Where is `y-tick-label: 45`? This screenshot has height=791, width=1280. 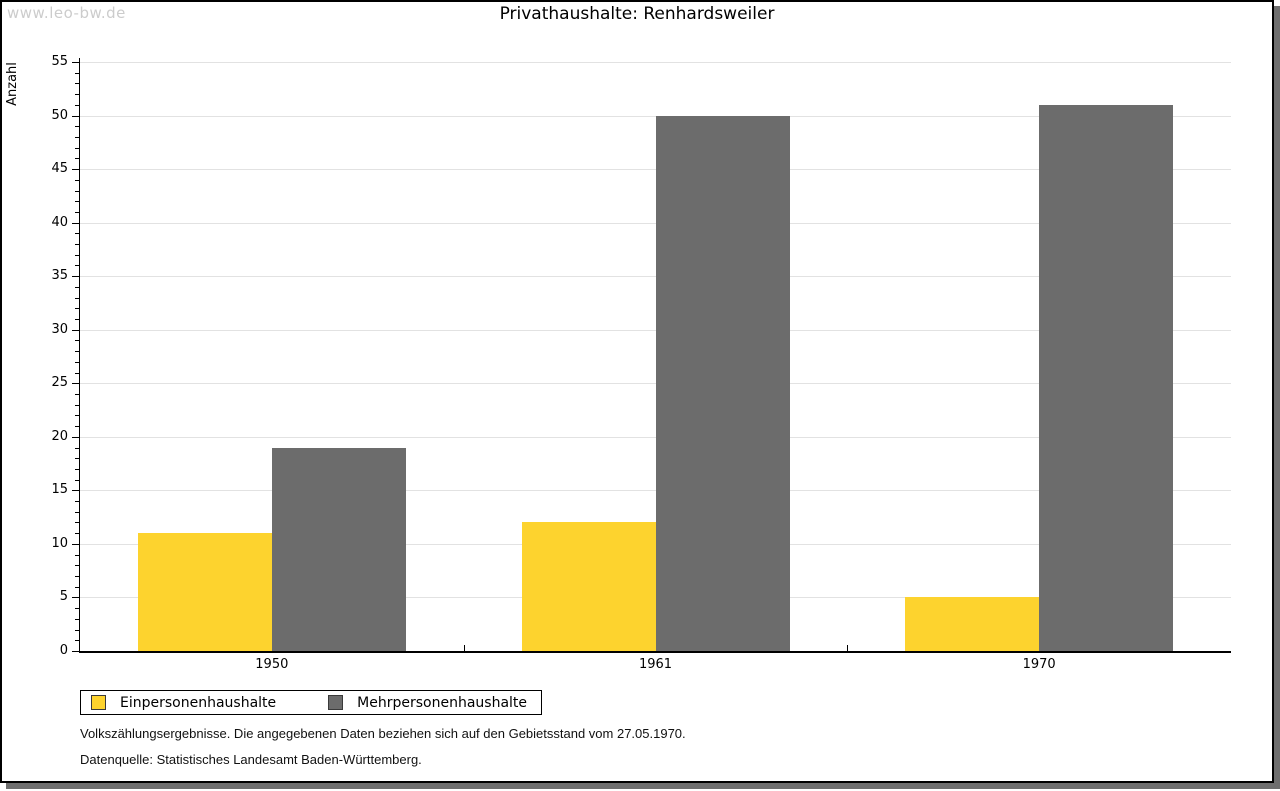
y-tick-label: 45 is located at coordinates (59, 169).